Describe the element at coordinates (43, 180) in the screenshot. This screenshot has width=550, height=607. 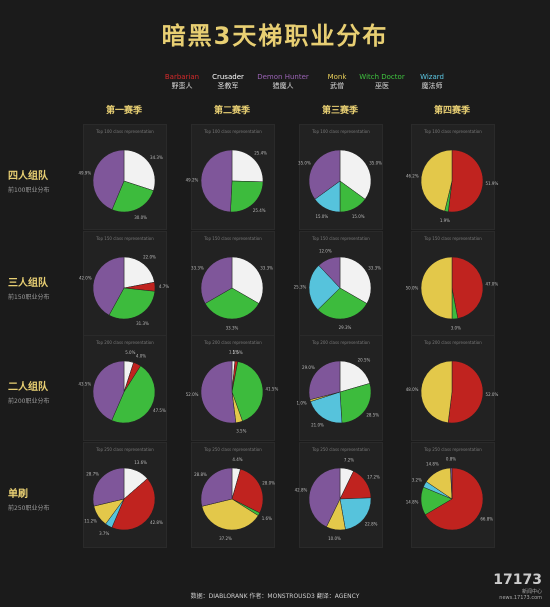
I see `row-label-1: 四人组队 前100职业分布` at that location.